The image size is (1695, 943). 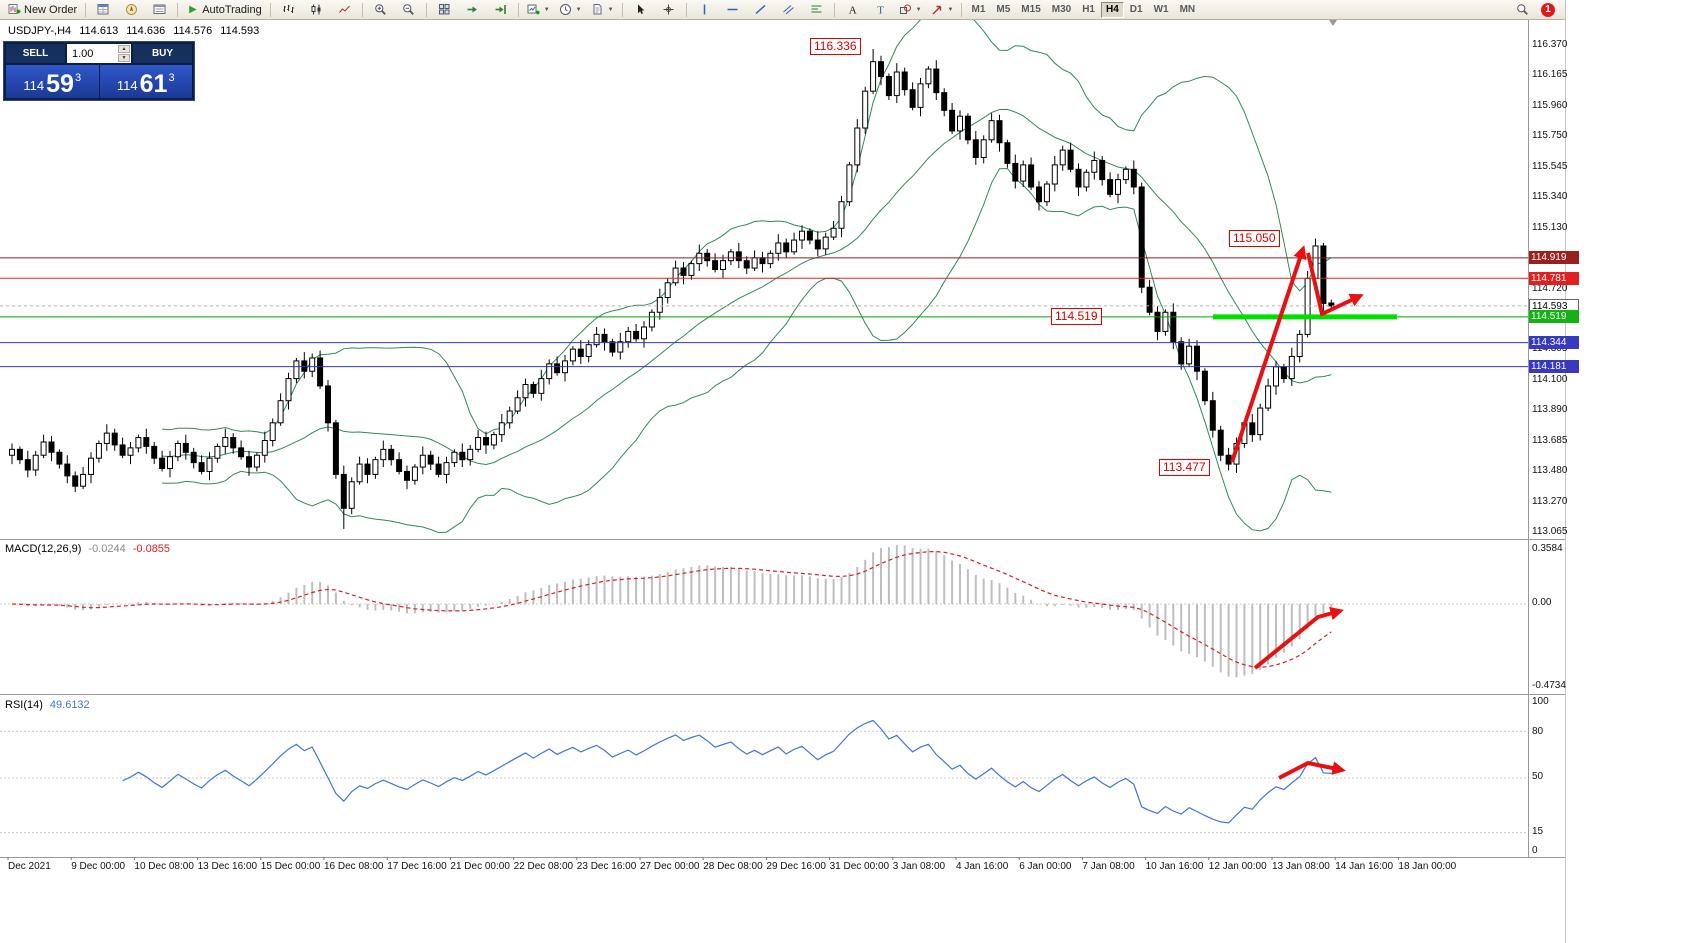 I want to click on zoom-out-button, so click(x=408, y=9).